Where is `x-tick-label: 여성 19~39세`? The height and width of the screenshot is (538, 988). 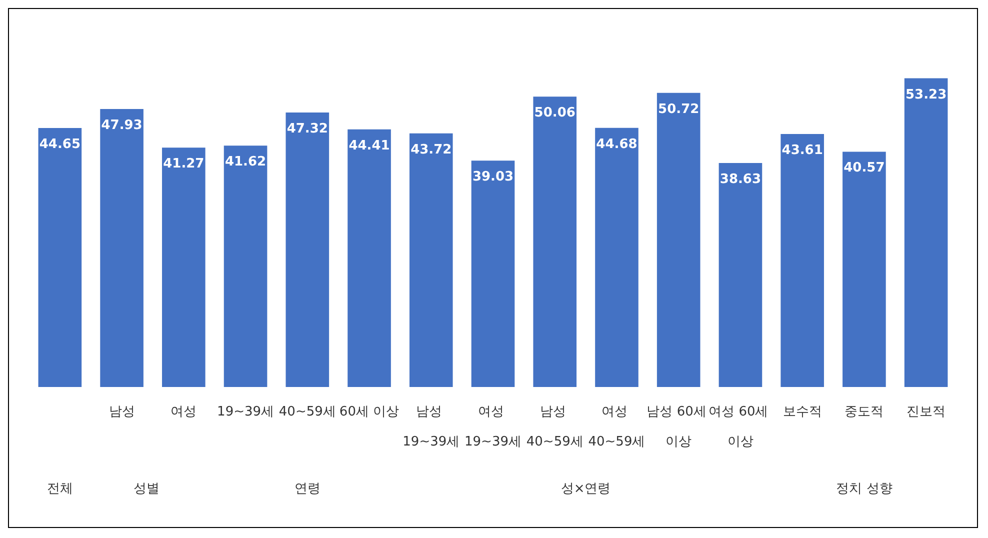 x-tick-label: 여성 19~39세 is located at coordinates (493, 427).